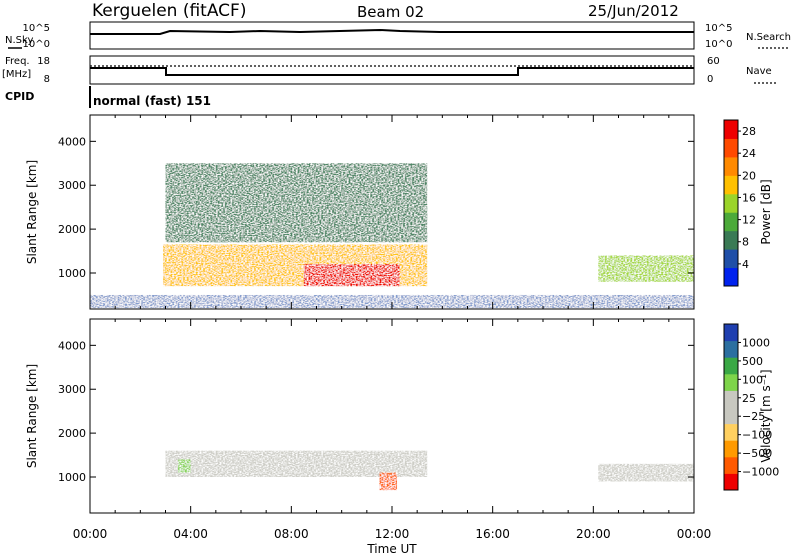 Image resolution: width=800 pixels, height=554 pixels. I want to click on colorbar-tick-label: 100, so click(752, 379).